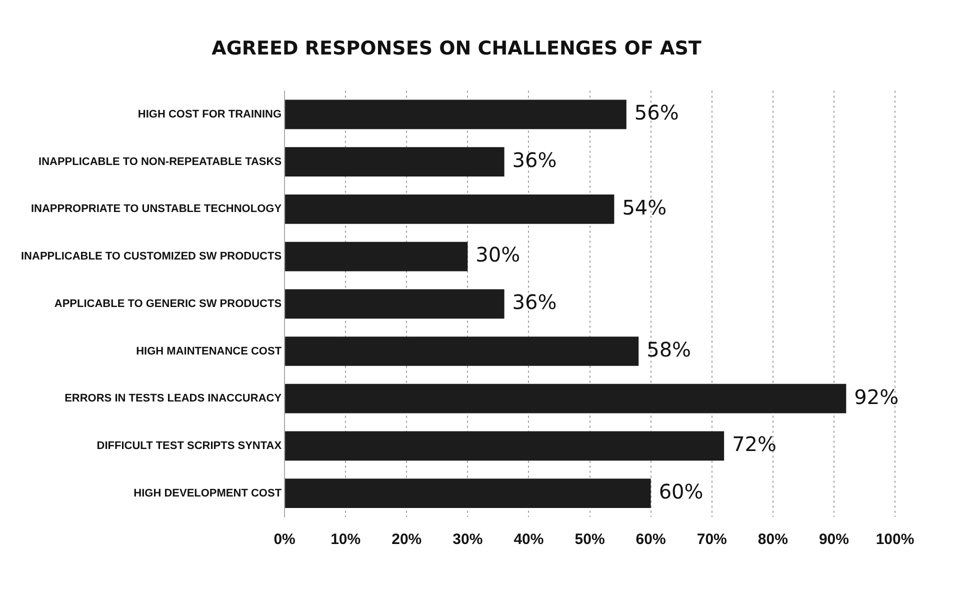 The height and width of the screenshot is (591, 963). Describe the element at coordinates (209, 351) in the screenshot. I see `y-tick-label: HIGH MAINTENANCE COST` at that location.